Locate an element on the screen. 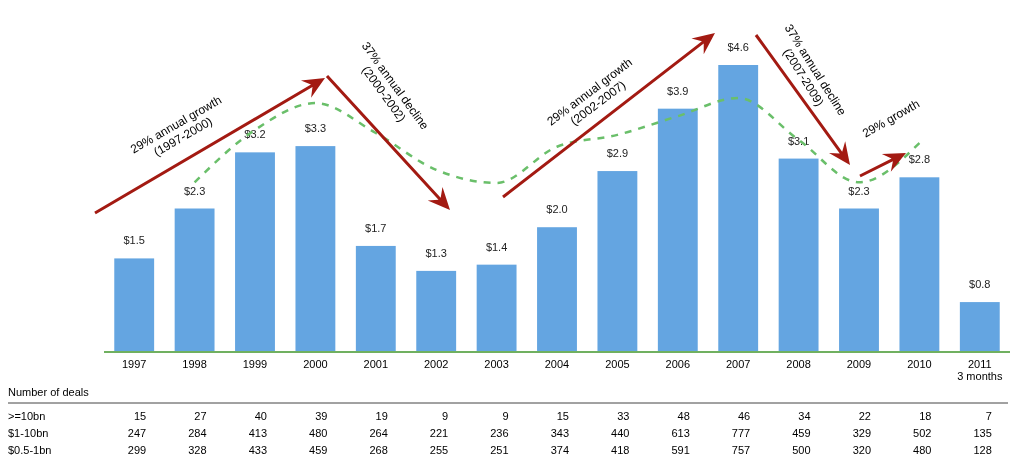 The height and width of the screenshot is (473, 1012). x-tick-label: 2009 is located at coordinates (859, 364).